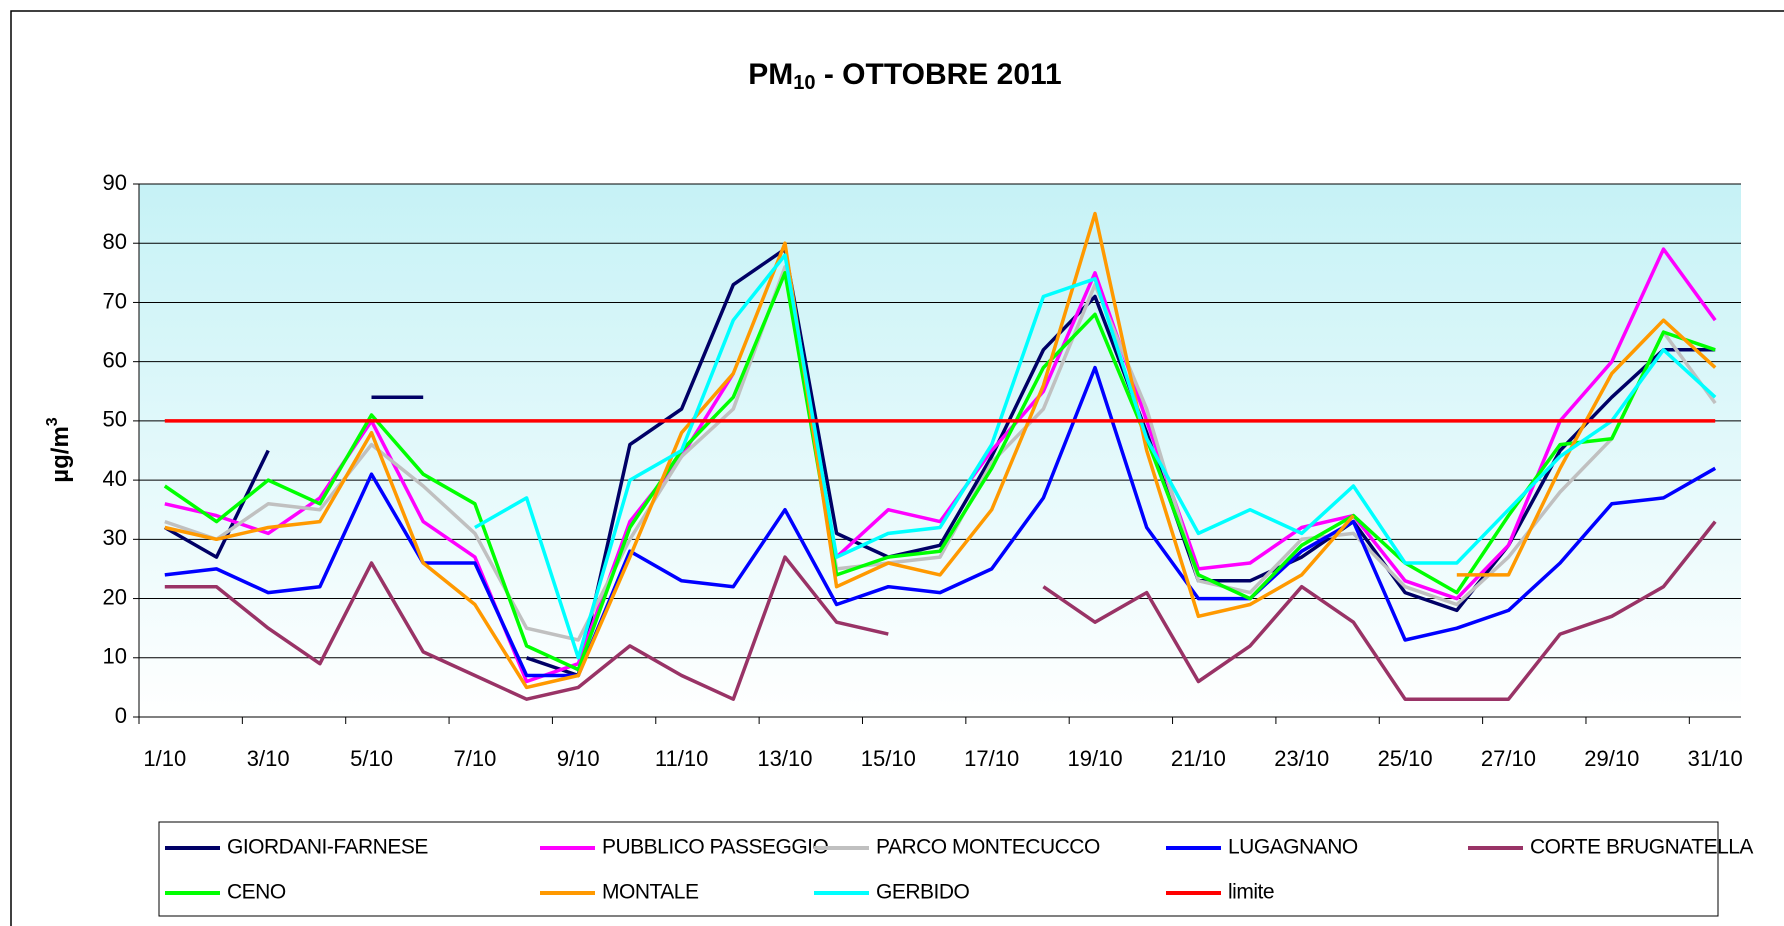 The width and height of the screenshot is (1784, 926). What do you see at coordinates (164, 758) in the screenshot?
I see `x-tick-label: 1/10` at bounding box center [164, 758].